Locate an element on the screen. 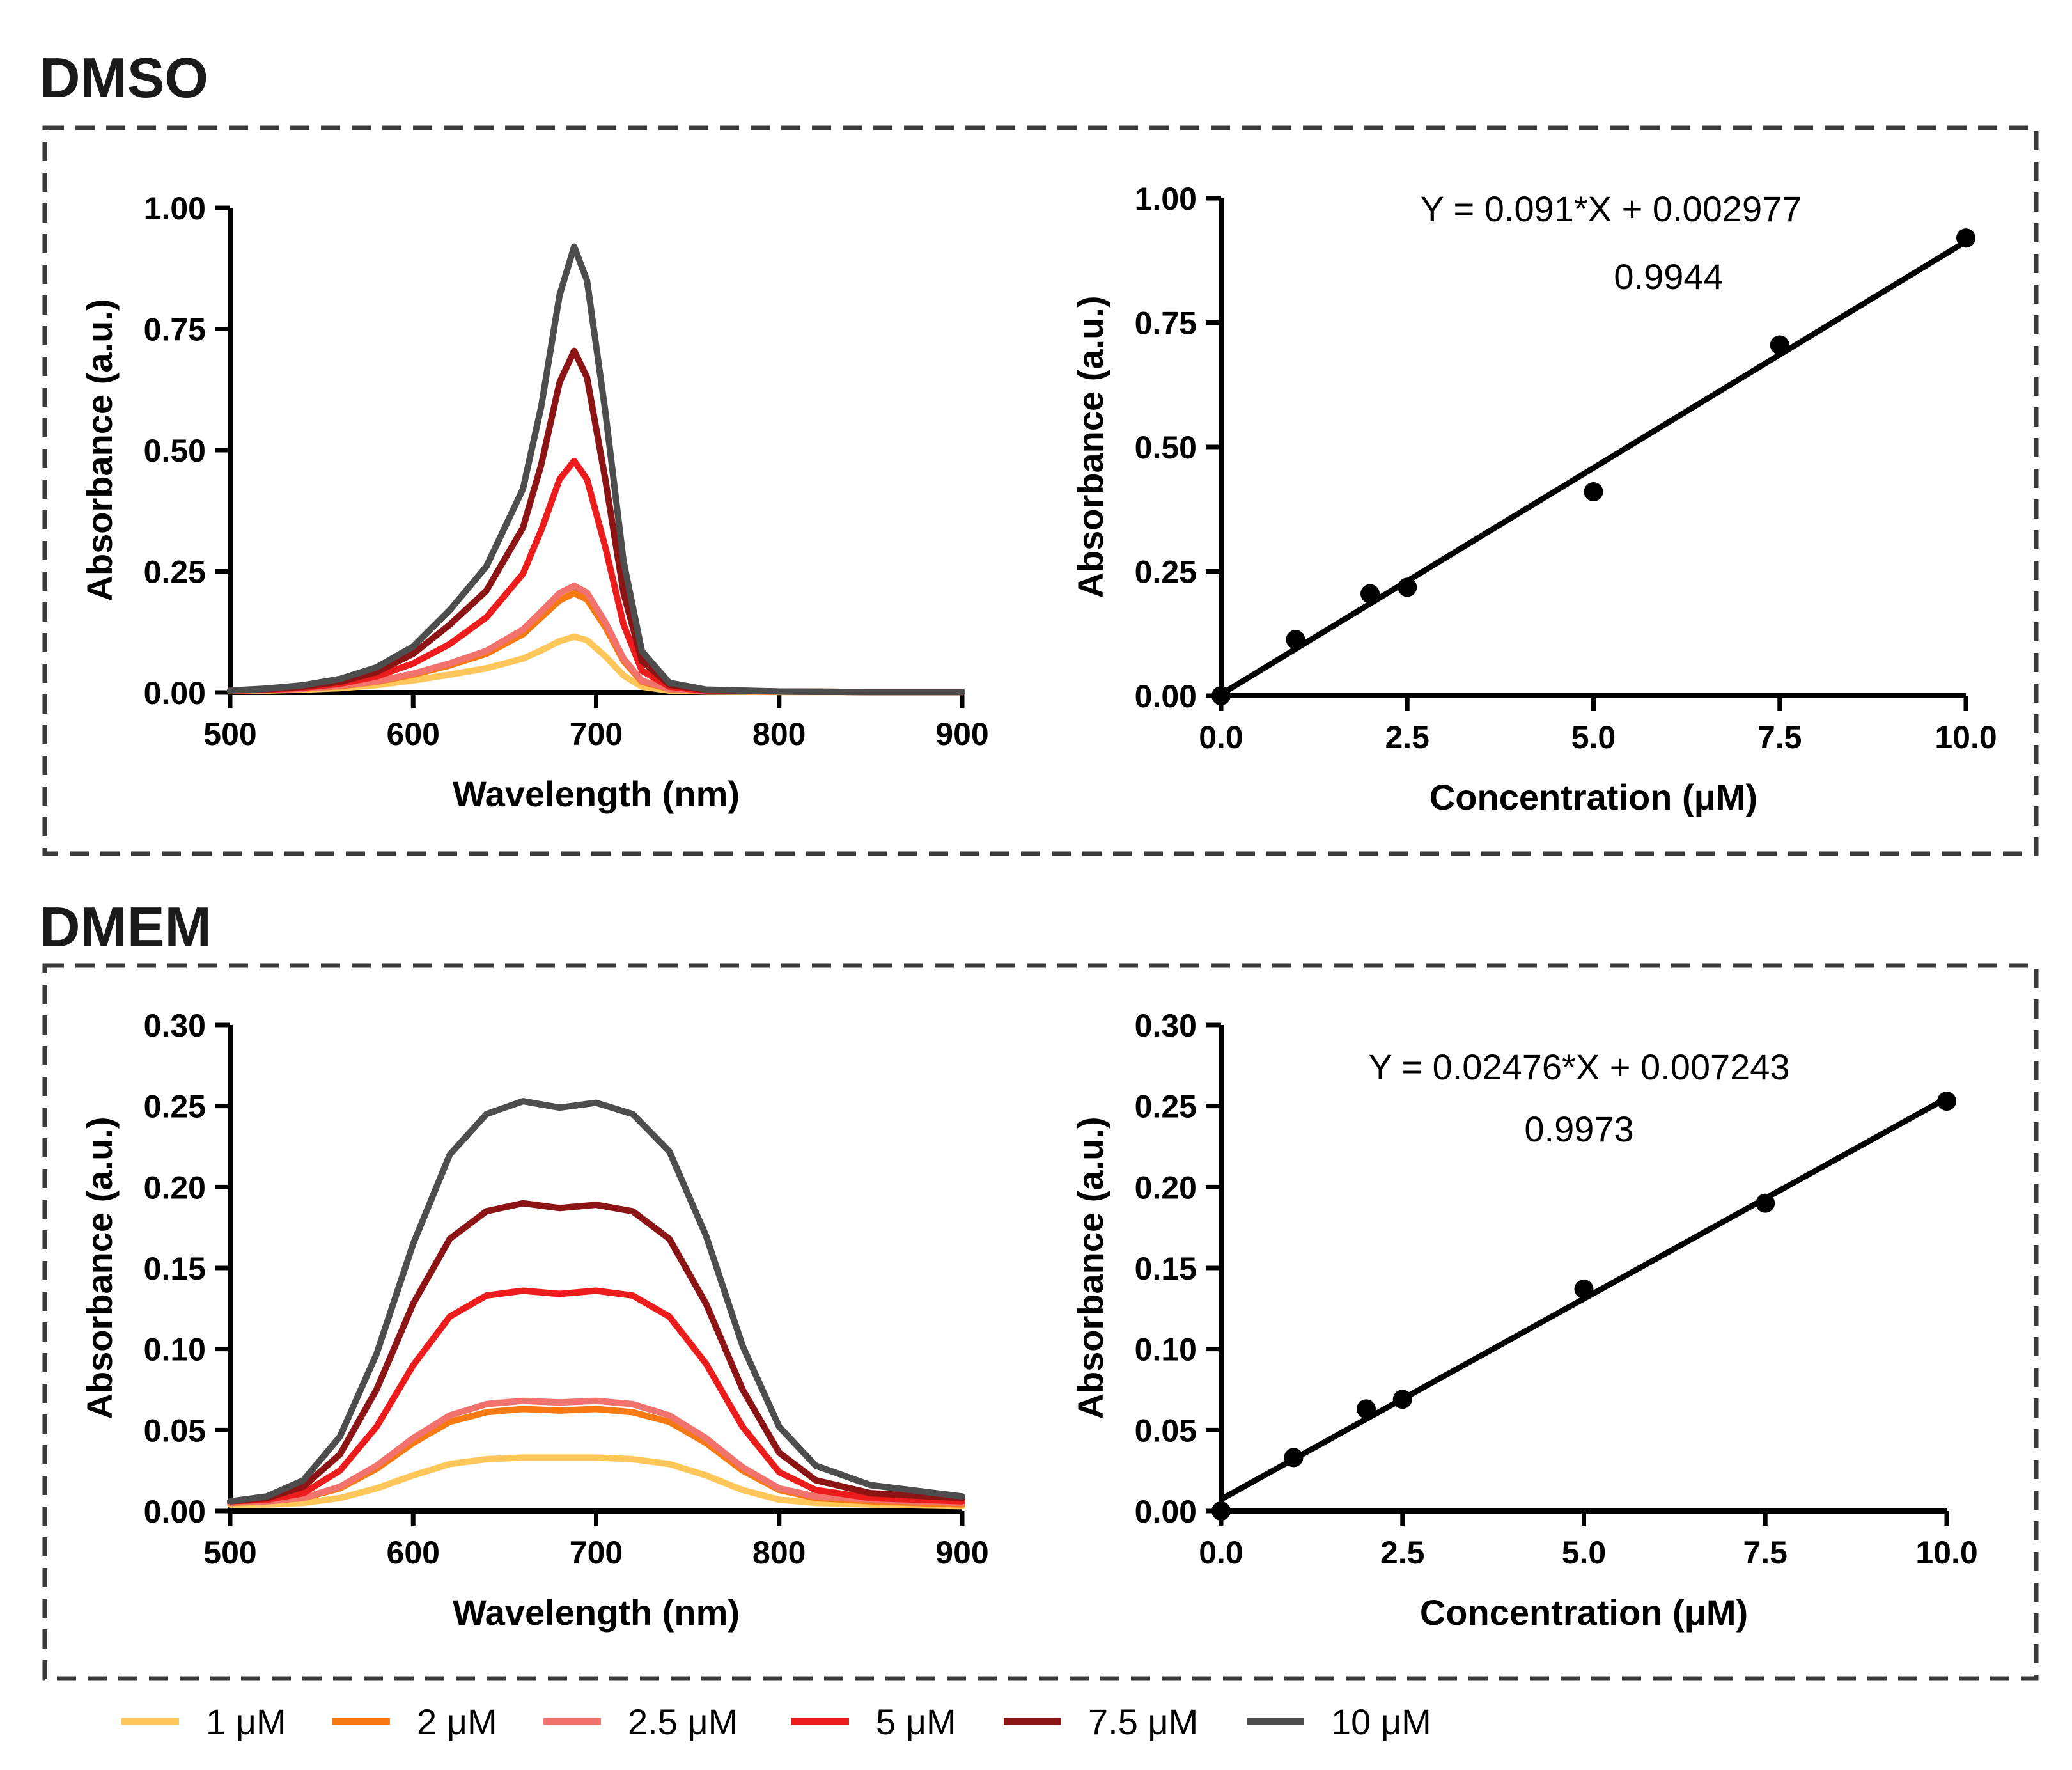  fit-equation: Y = 0.091*X + 0.002977 is located at coordinates (1611, 209).